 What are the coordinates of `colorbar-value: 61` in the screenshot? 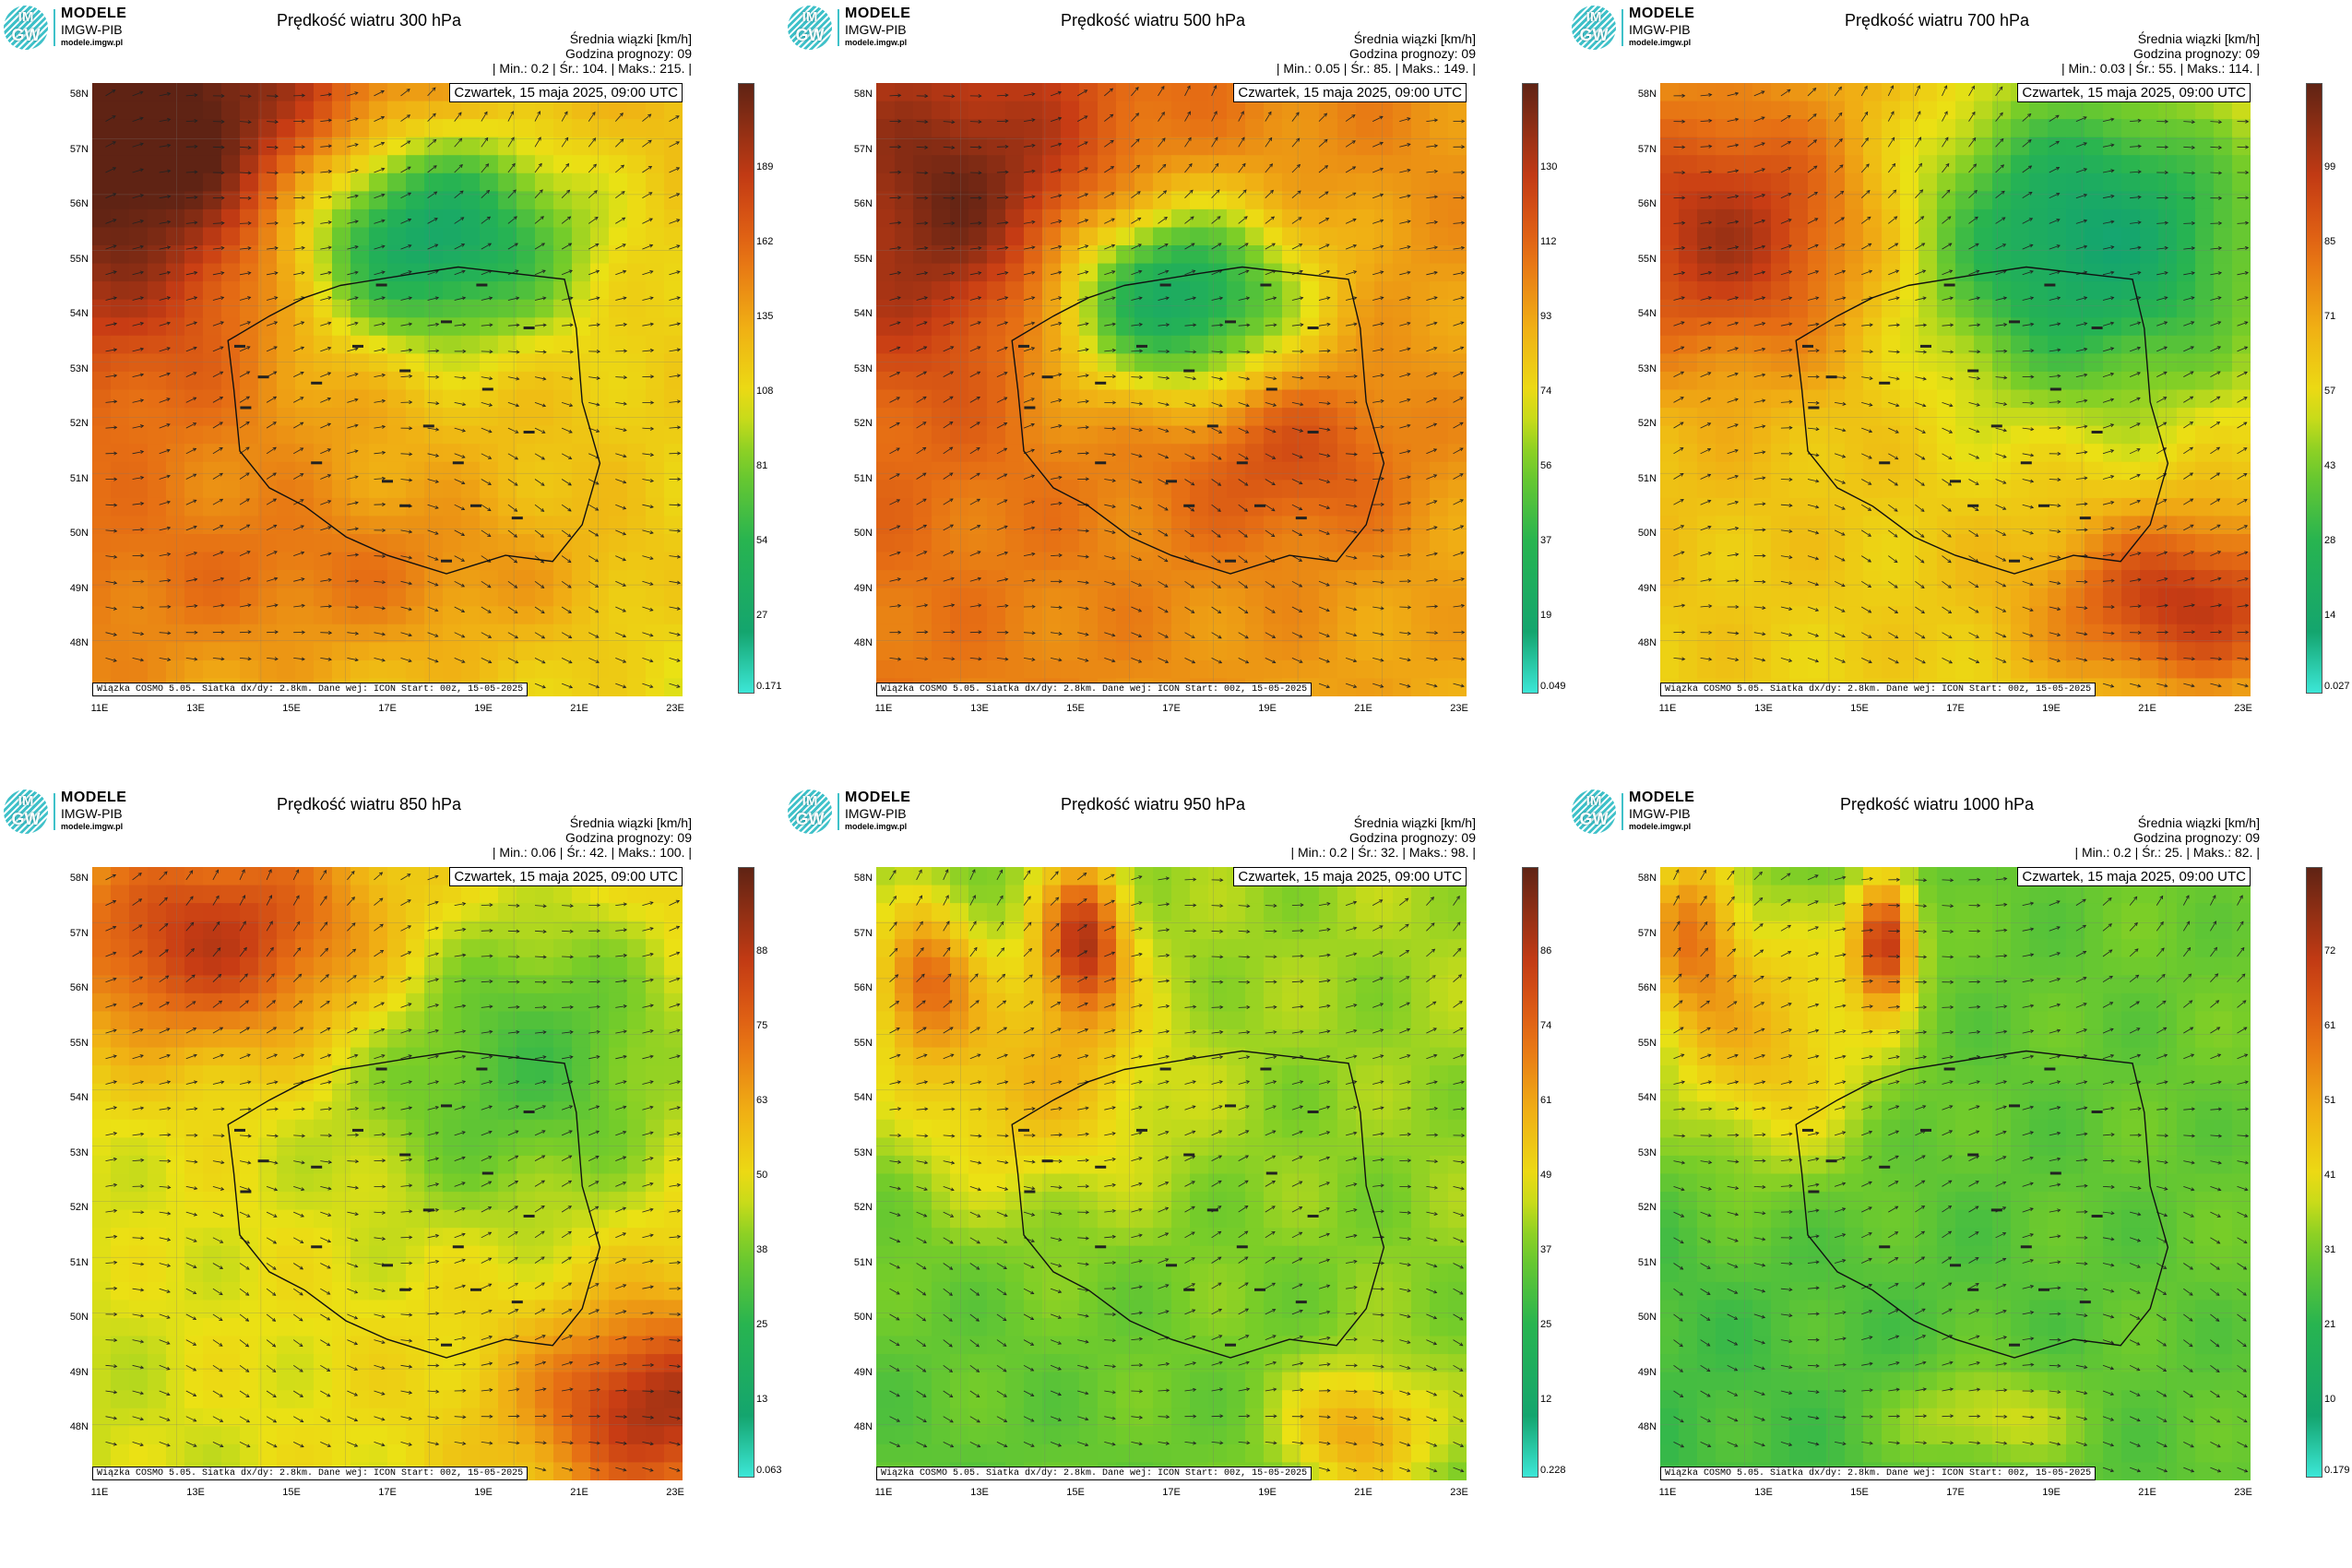 It's located at (1546, 1100).